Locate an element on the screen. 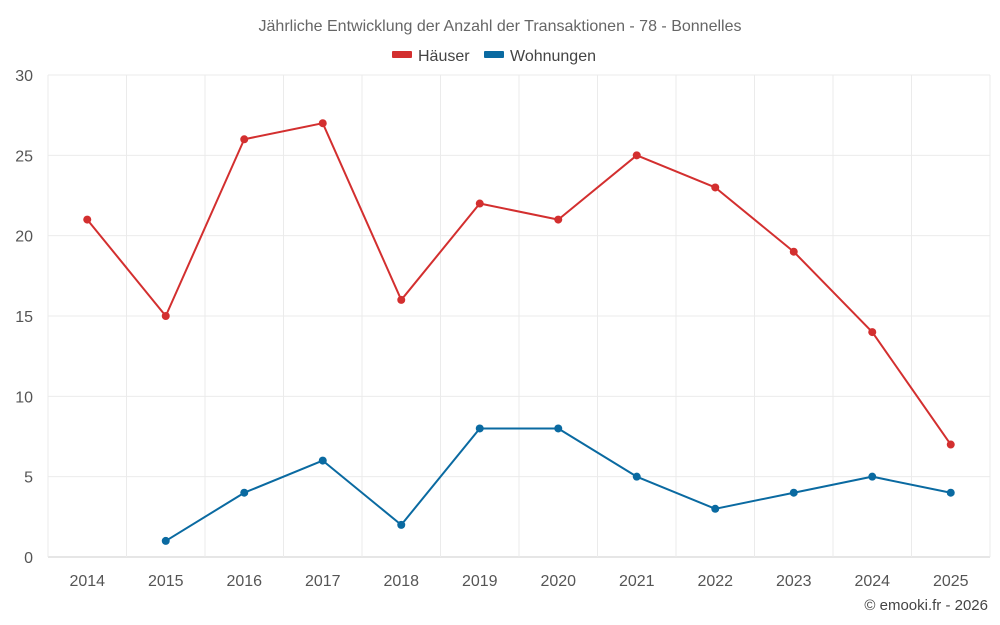 The height and width of the screenshot is (625, 1000). data-point-haeuser-2015 is located at coordinates (165, 316).